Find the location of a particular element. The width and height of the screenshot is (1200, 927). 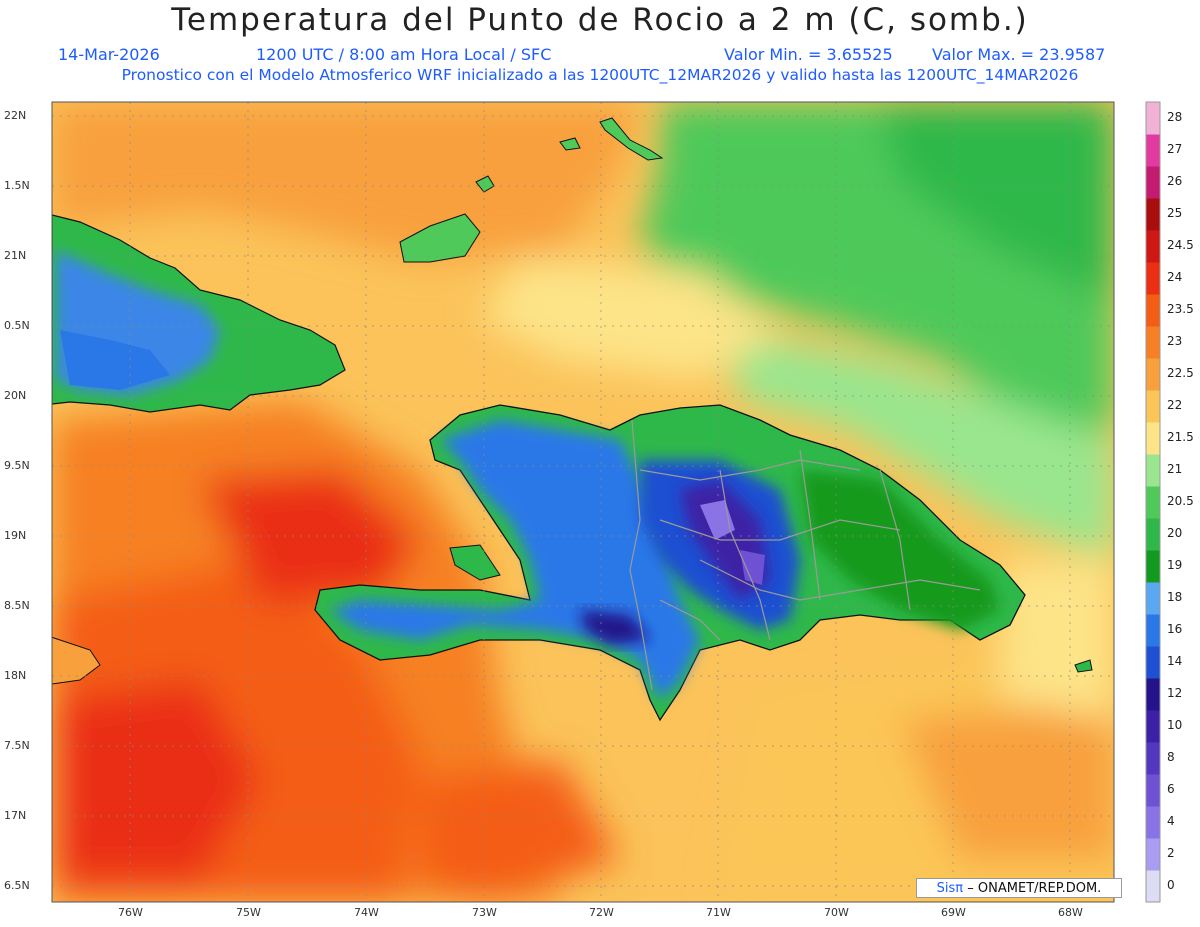

lat-label: 9.5N is located at coordinates (17, 465).